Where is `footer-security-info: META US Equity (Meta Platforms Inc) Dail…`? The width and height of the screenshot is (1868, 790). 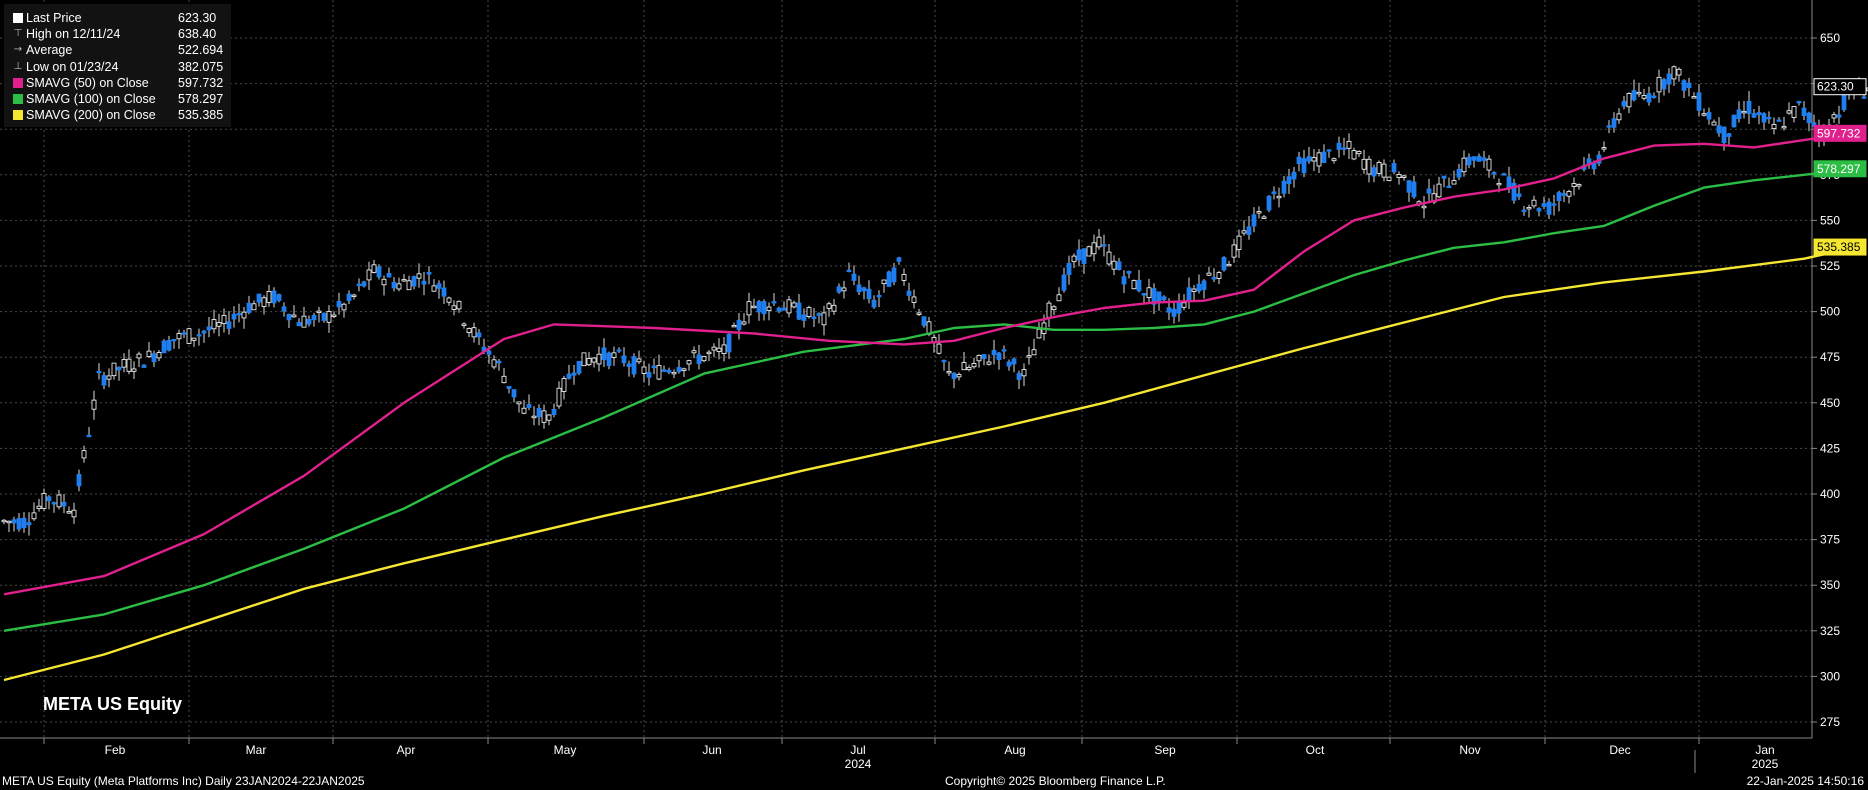 footer-security-info: META US Equity (Meta Platforms Inc) Dail… is located at coordinates (183, 781).